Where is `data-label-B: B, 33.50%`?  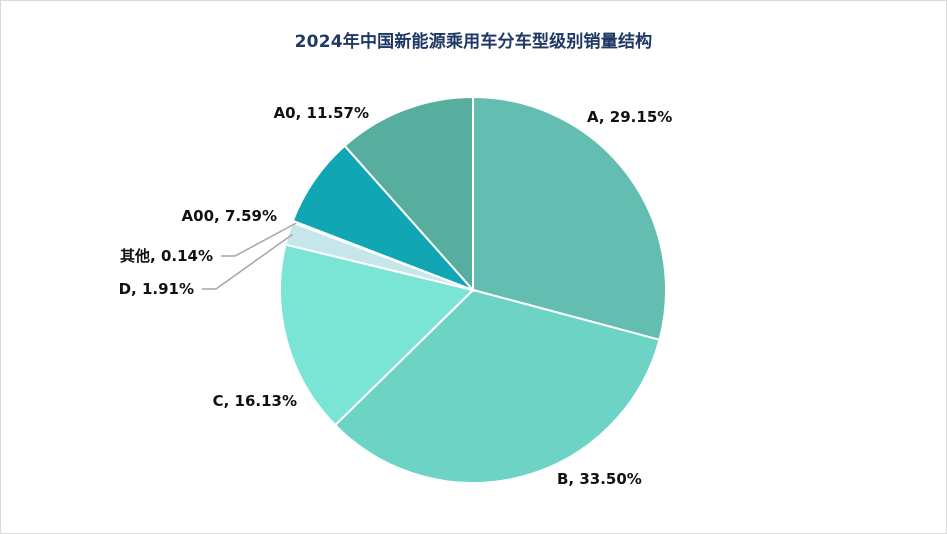 data-label-B: B, 33.50% is located at coordinates (599, 479).